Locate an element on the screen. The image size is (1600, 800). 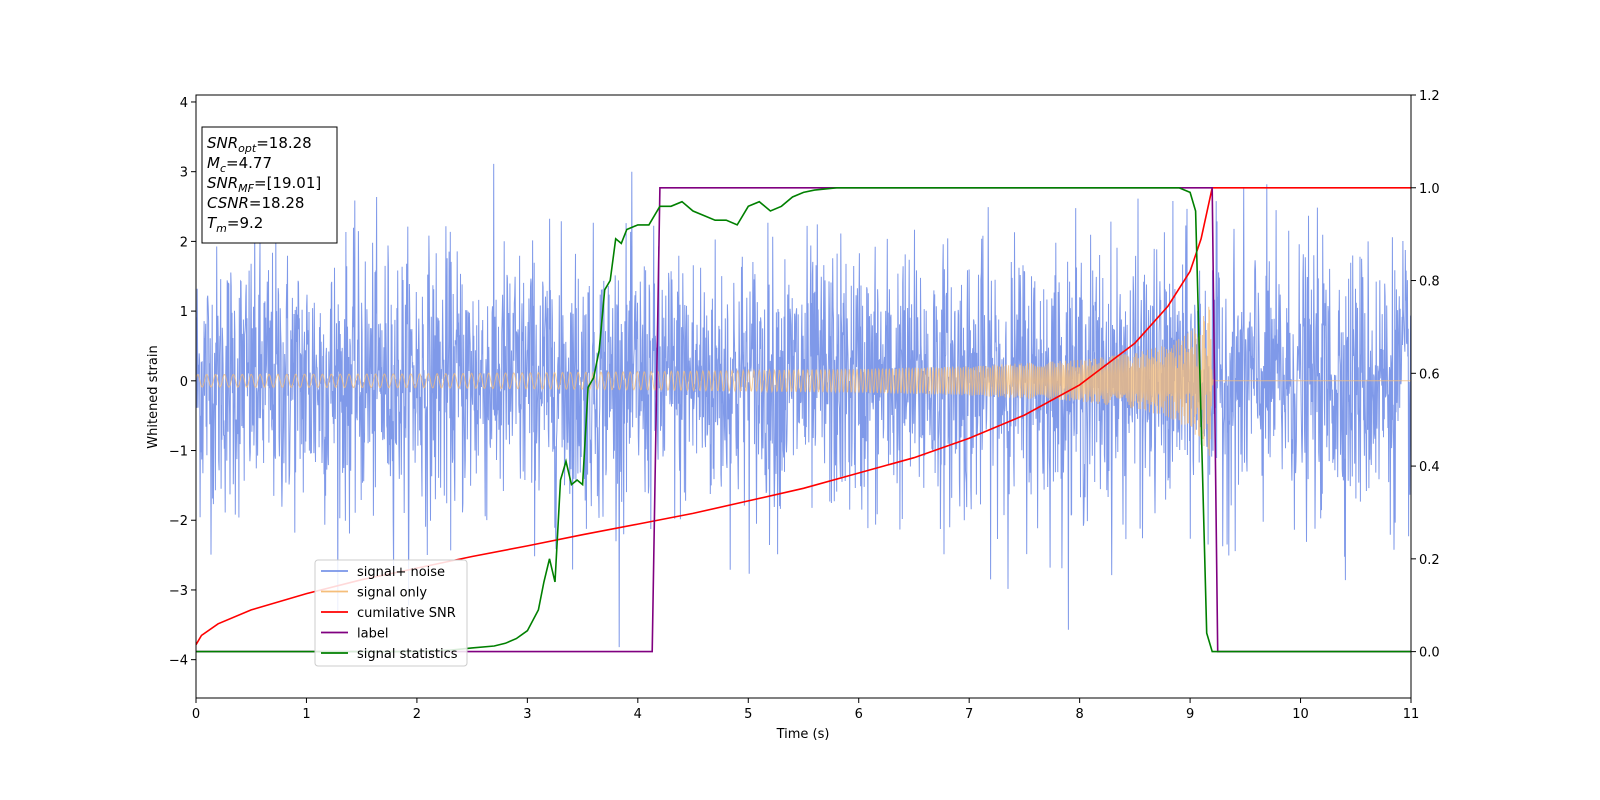
x-tick-label: 3 is located at coordinates (527, 714).